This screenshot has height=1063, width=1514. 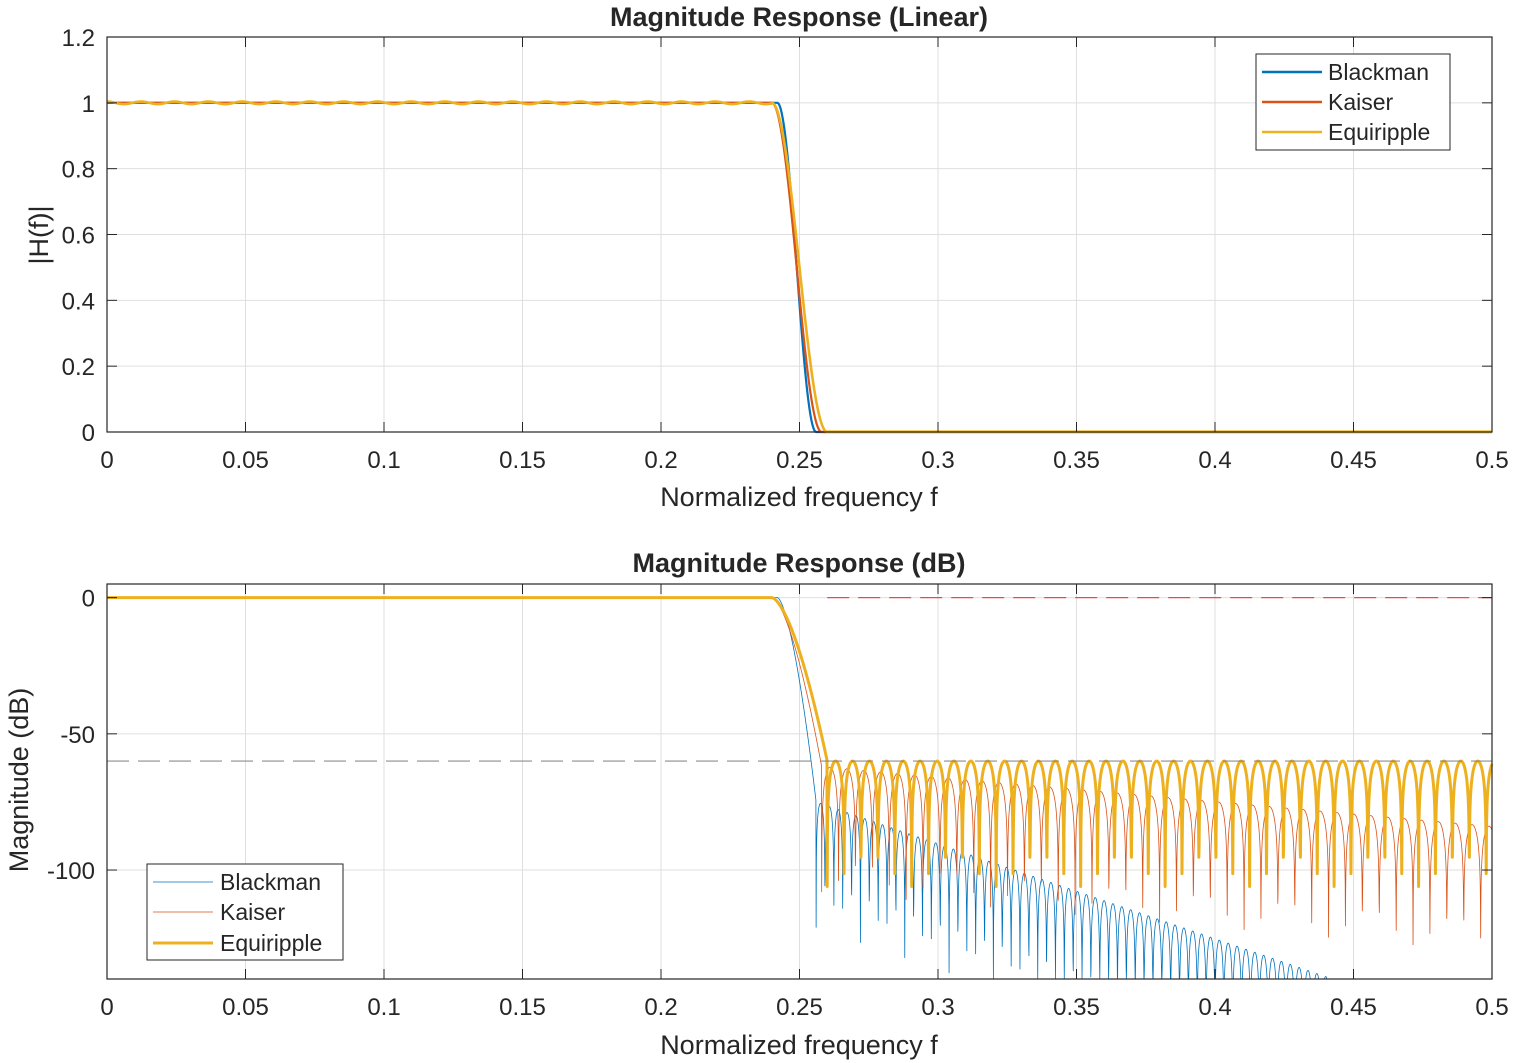 I want to click on y-tick-label: 0.8, so click(x=78, y=170).